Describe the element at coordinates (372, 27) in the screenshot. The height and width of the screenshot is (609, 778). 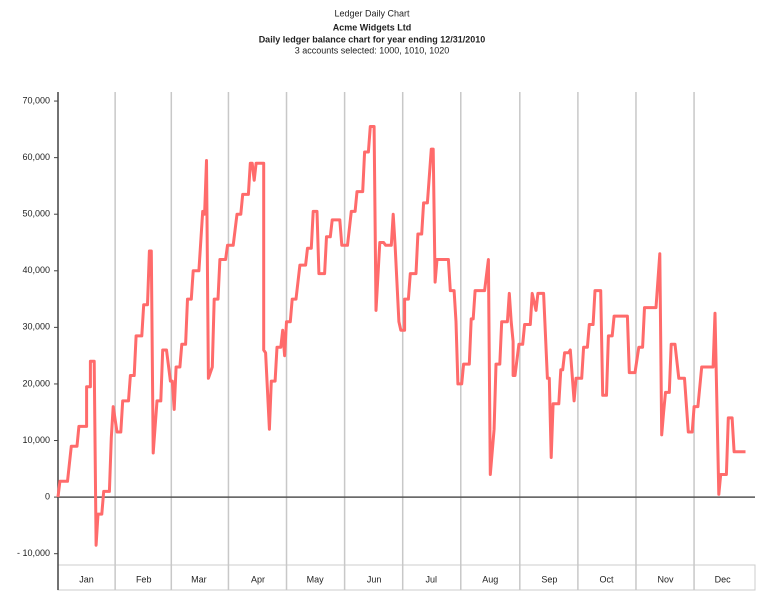
I see `company-name: Acme Widgets Ltd` at that location.